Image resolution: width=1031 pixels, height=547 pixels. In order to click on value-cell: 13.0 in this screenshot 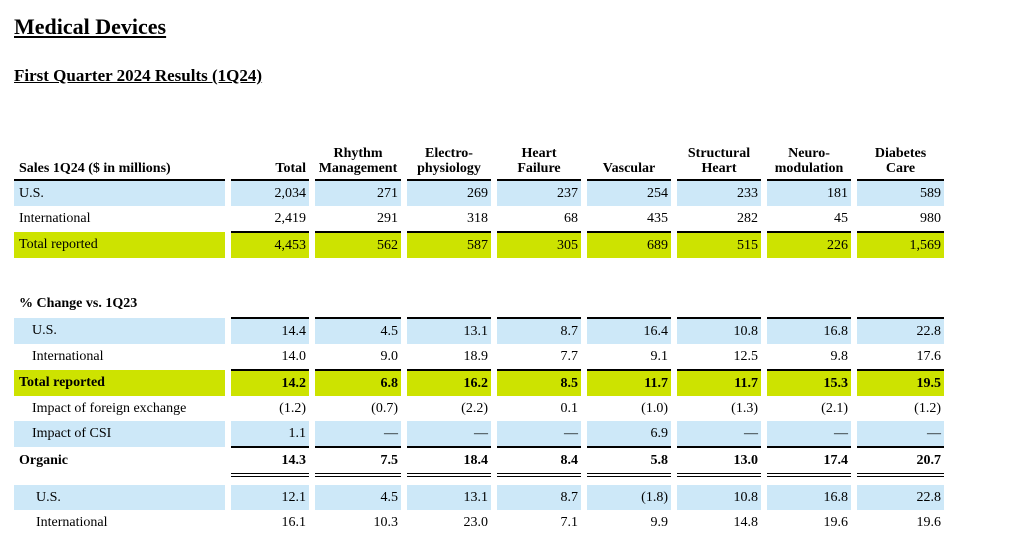, I will do `click(717, 462)`.